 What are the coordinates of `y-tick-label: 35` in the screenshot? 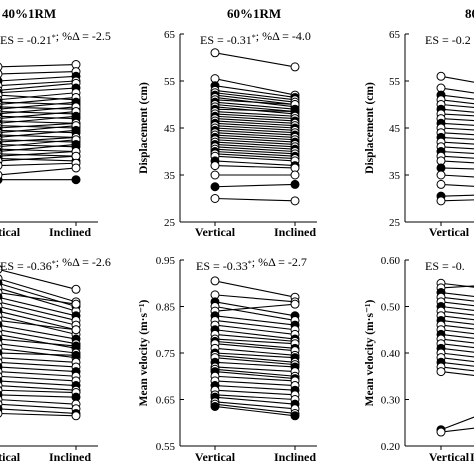 It's located at (395, 176).